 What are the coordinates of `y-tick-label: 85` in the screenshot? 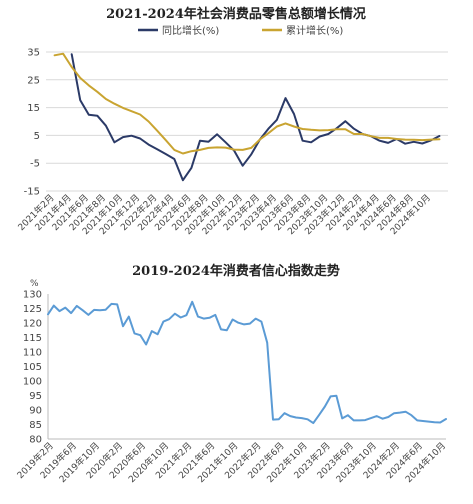 It's located at (35, 425).